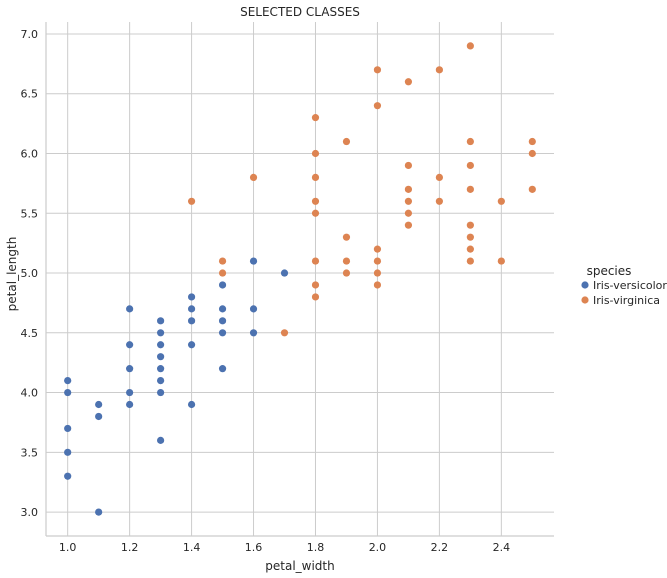  What do you see at coordinates (12, 274) in the screenshot?
I see `y-axis-title: petal_length` at bounding box center [12, 274].